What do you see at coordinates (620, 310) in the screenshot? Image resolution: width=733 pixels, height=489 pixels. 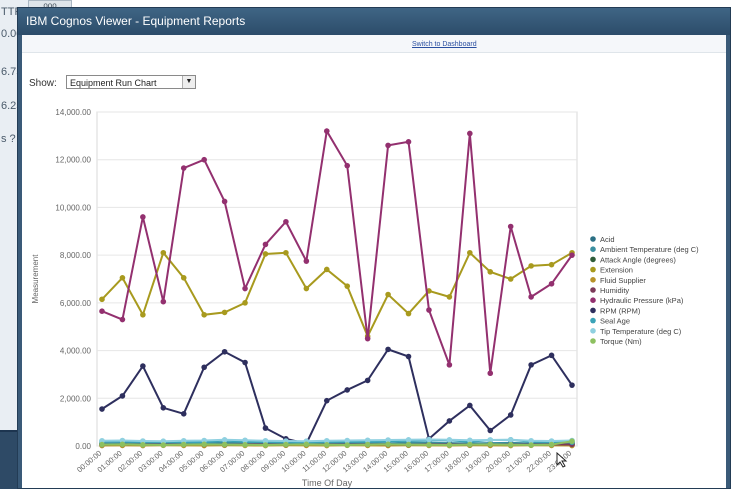 I see `legend-label: RPM (RPM)` at bounding box center [620, 310].